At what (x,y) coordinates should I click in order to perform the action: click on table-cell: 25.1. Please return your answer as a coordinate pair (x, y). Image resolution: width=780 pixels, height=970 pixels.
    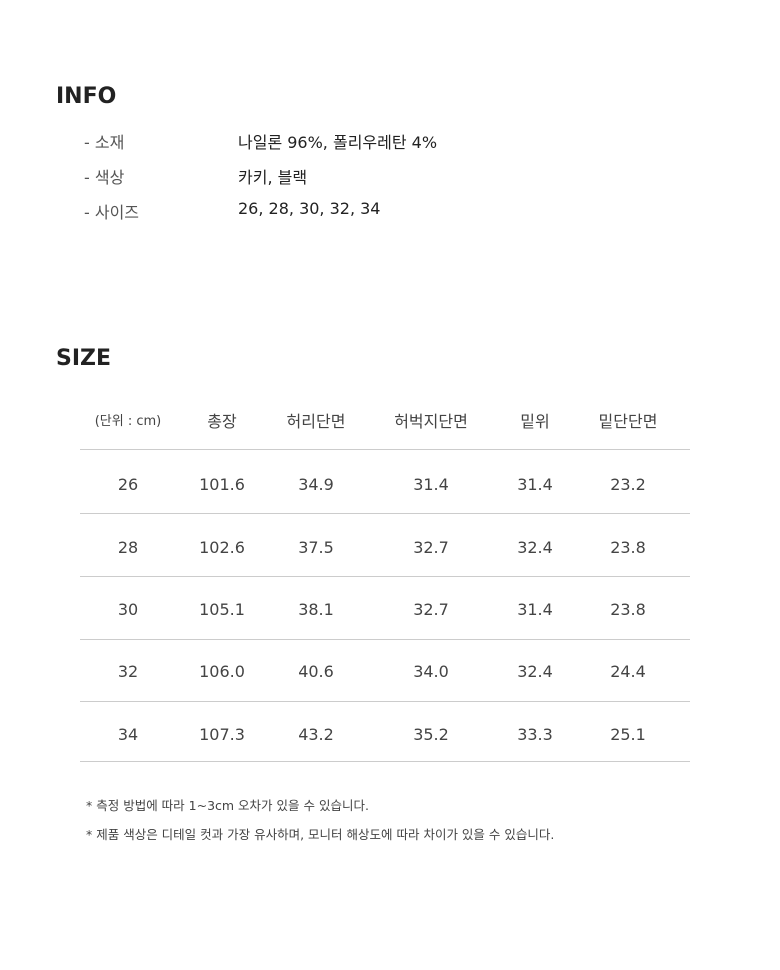
    Looking at the image, I should click on (628, 734).